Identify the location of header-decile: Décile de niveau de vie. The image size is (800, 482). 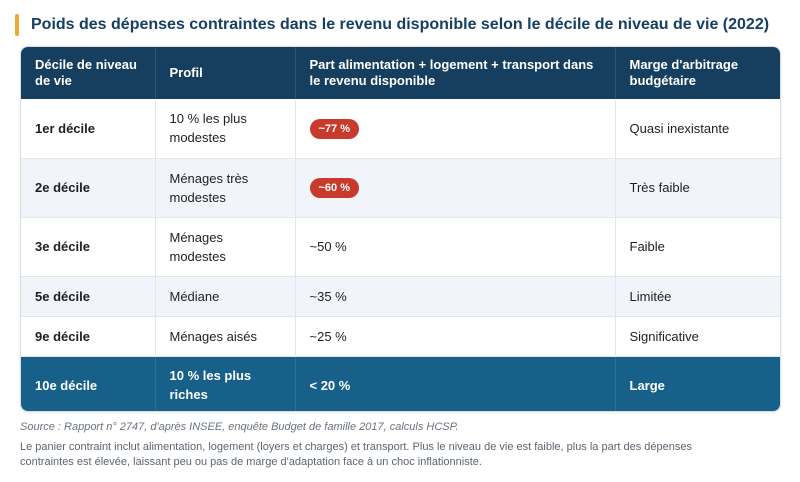
(88, 73).